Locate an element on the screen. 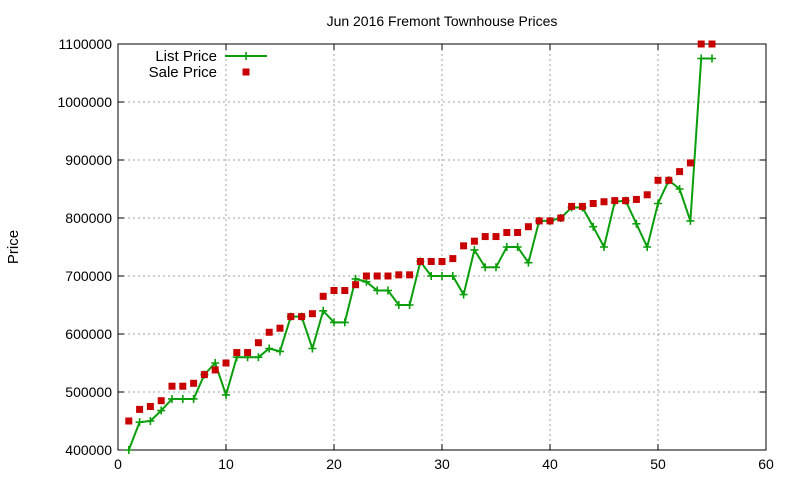 The height and width of the screenshot is (480, 800). y-tick-label: 600000 is located at coordinates (88, 334).